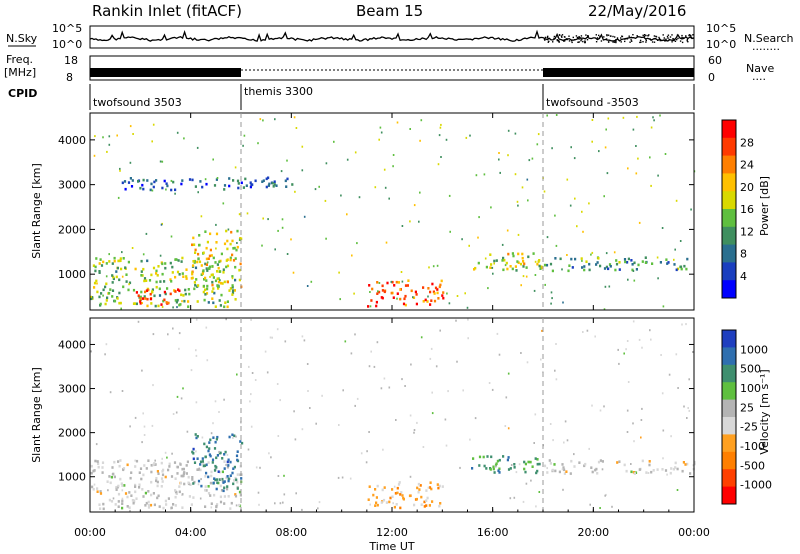 The image size is (800, 554). What do you see at coordinates (69, 77) in the screenshot?
I see `freq-tick-bottom: 8` at bounding box center [69, 77].